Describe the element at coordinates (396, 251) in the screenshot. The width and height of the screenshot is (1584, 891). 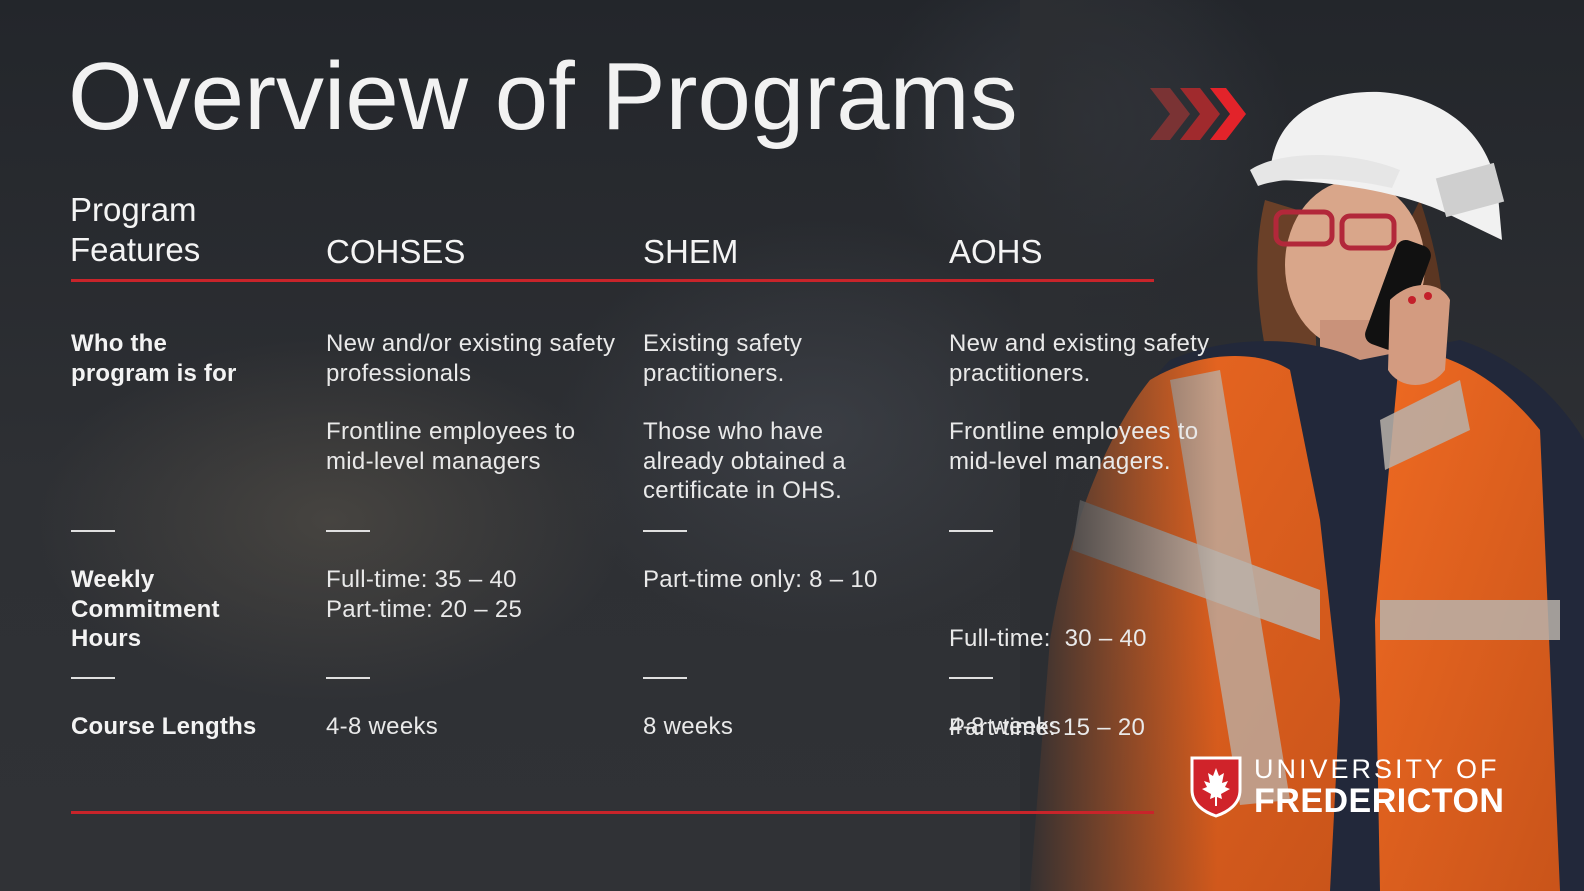
I see `header-cohses: COHSES` at that location.